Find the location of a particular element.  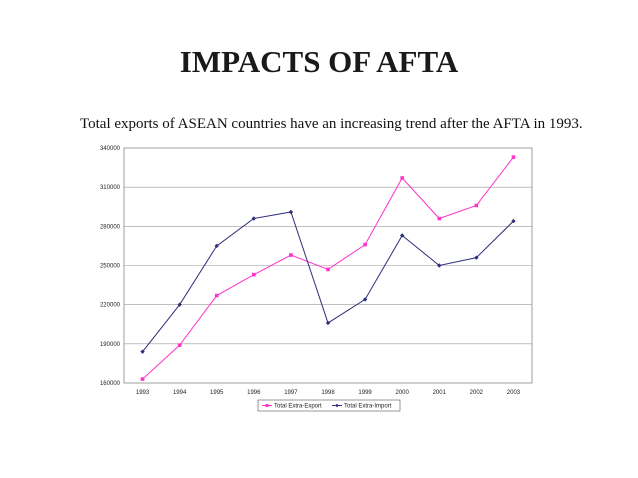

x-tick-label: 2003 is located at coordinates (514, 393).